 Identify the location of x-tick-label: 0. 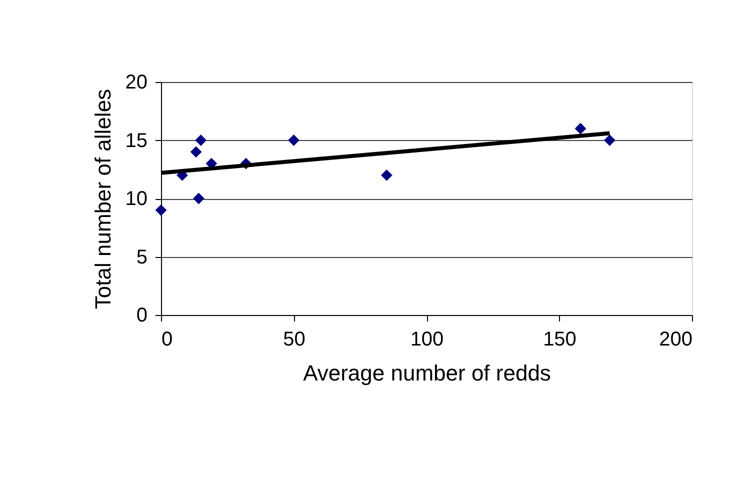
(167, 339).